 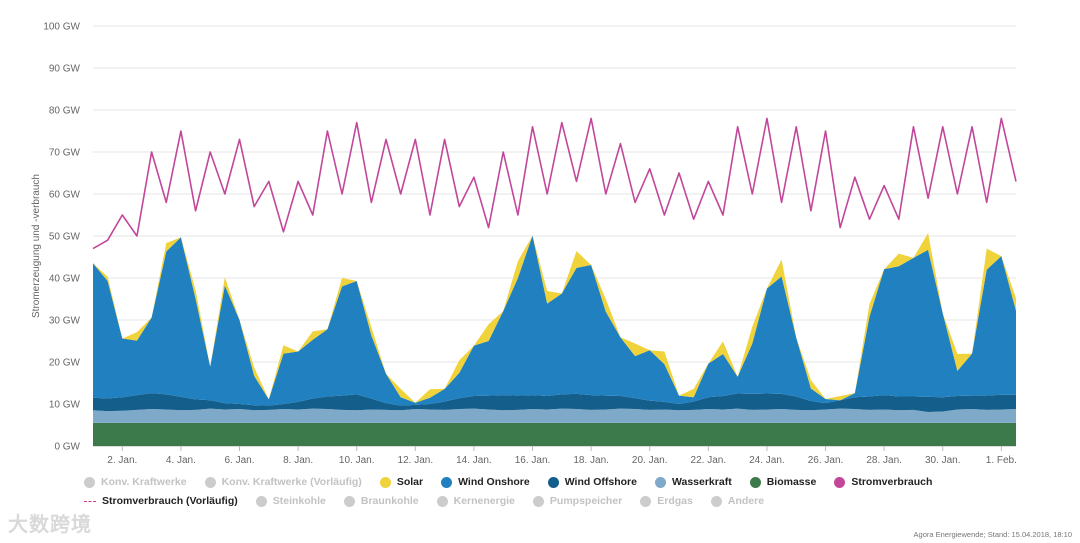 I want to click on x-tick-label: 18. Jan., so click(x=591, y=460).